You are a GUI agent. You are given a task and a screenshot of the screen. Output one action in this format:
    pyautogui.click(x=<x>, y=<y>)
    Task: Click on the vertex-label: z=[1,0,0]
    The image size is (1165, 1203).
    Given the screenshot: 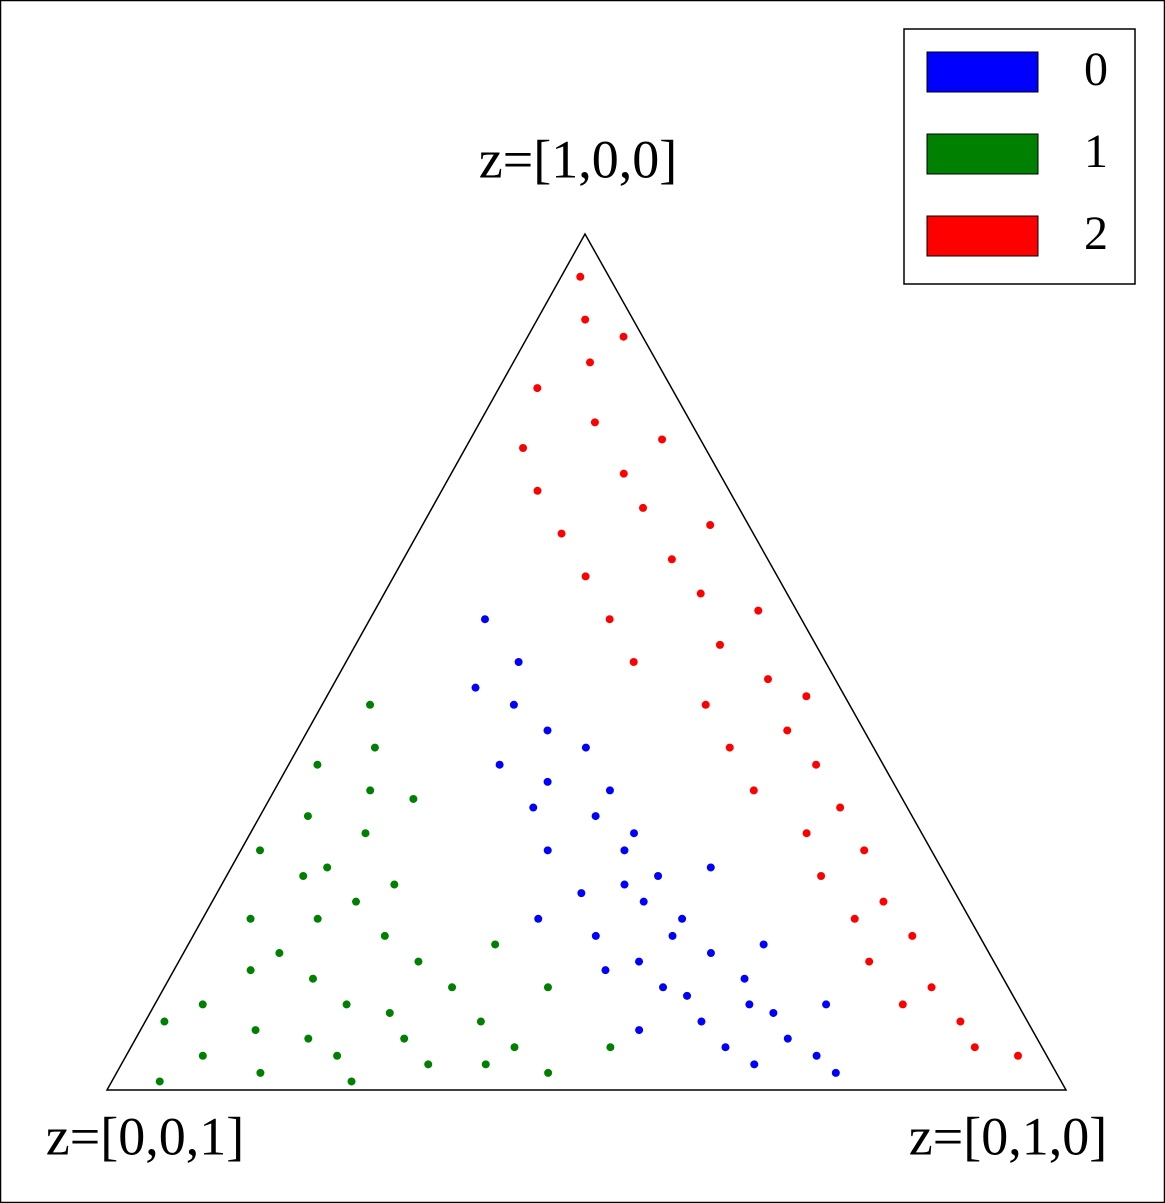 What is the action you would take?
    pyautogui.click(x=578, y=159)
    